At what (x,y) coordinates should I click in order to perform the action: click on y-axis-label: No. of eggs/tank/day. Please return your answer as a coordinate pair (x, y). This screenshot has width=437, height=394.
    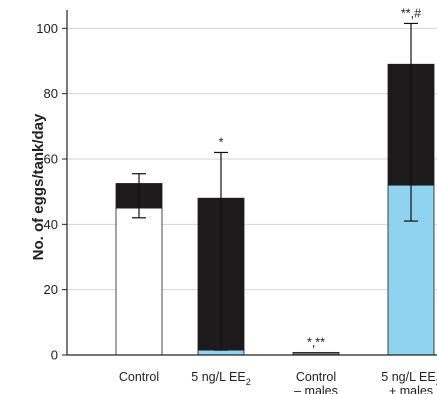
    Looking at the image, I should click on (38, 186).